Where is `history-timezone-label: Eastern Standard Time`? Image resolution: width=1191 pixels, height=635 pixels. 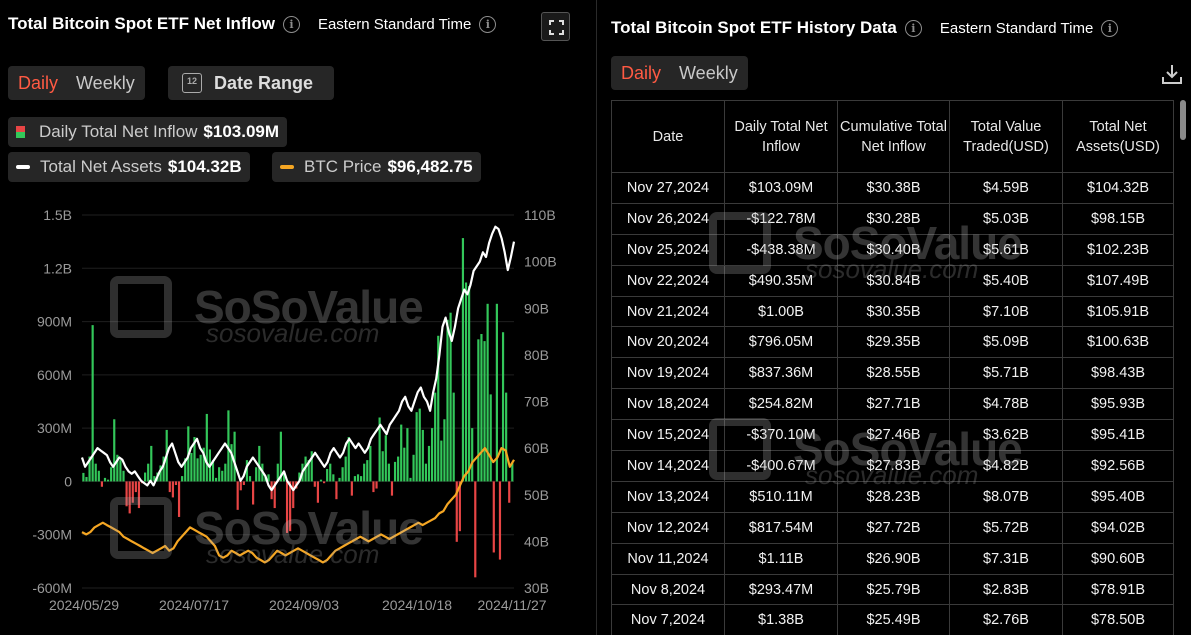 history-timezone-label: Eastern Standard Time is located at coordinates (1016, 28).